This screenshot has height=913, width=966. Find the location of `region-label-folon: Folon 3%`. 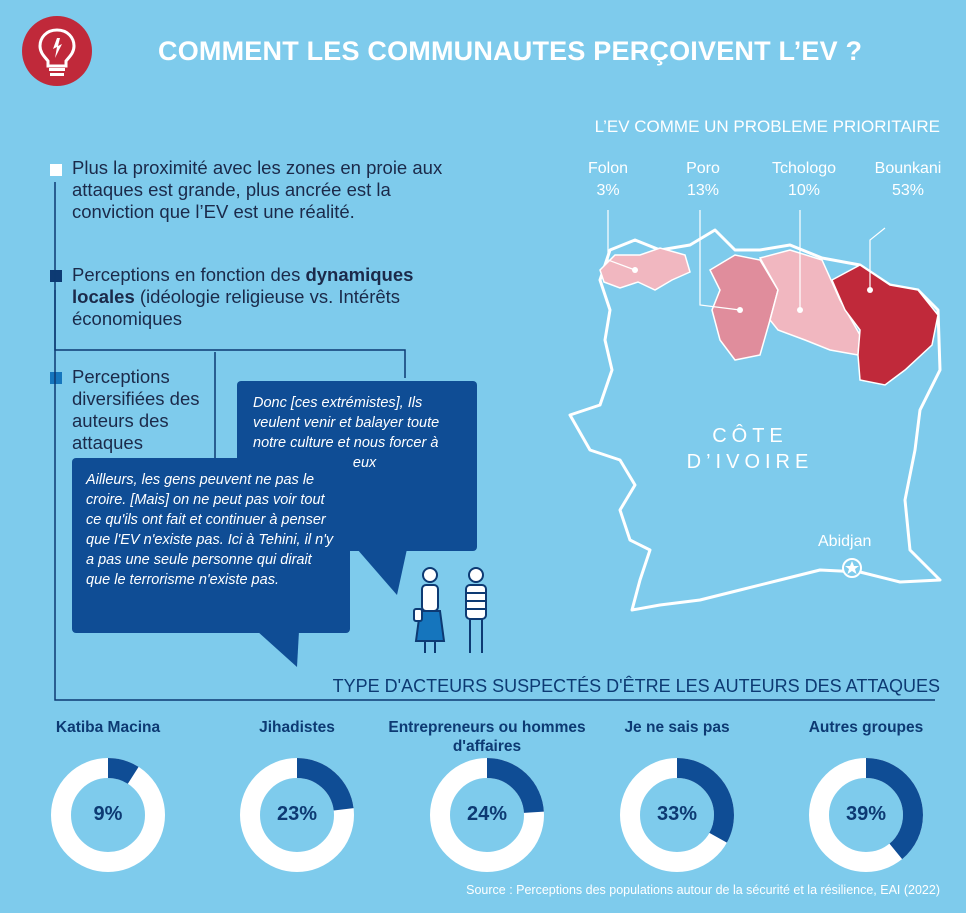

region-label-folon: Folon 3% is located at coordinates (608, 180).